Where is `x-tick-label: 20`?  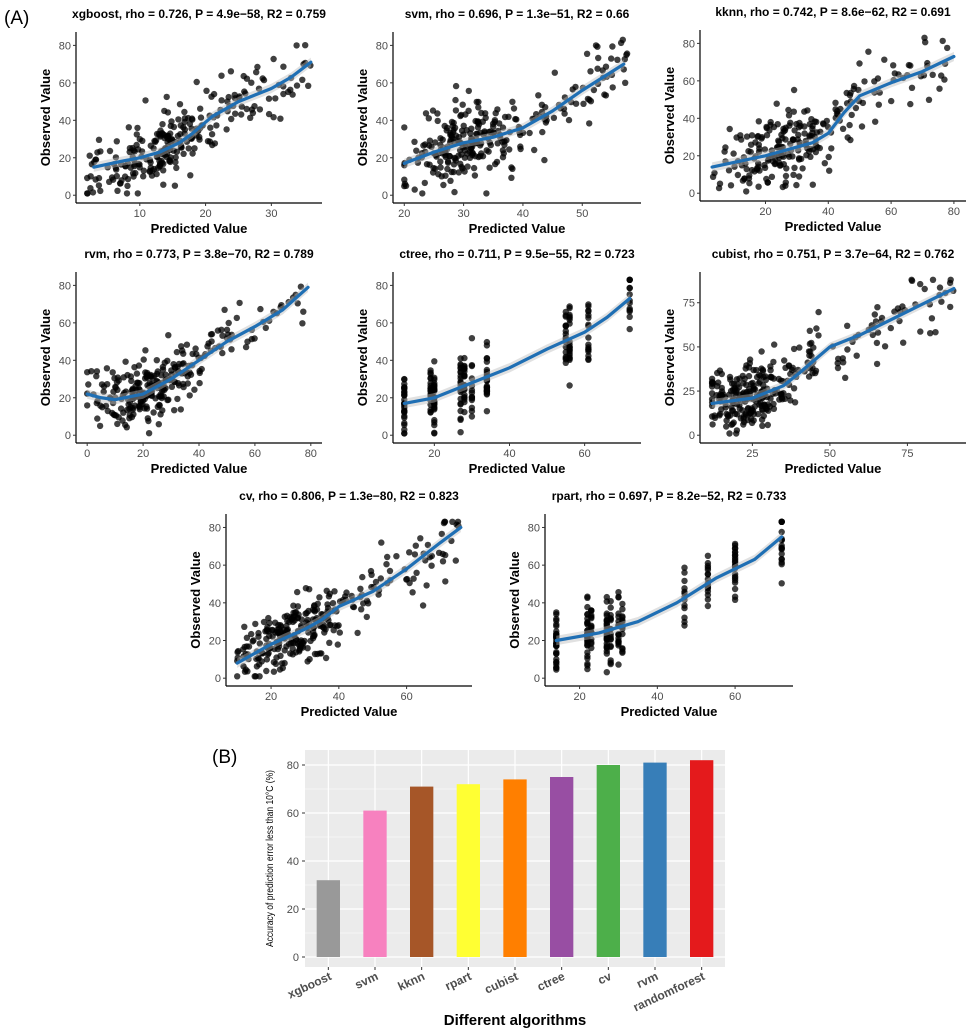
x-tick-label: 20 is located at coordinates (271, 697).